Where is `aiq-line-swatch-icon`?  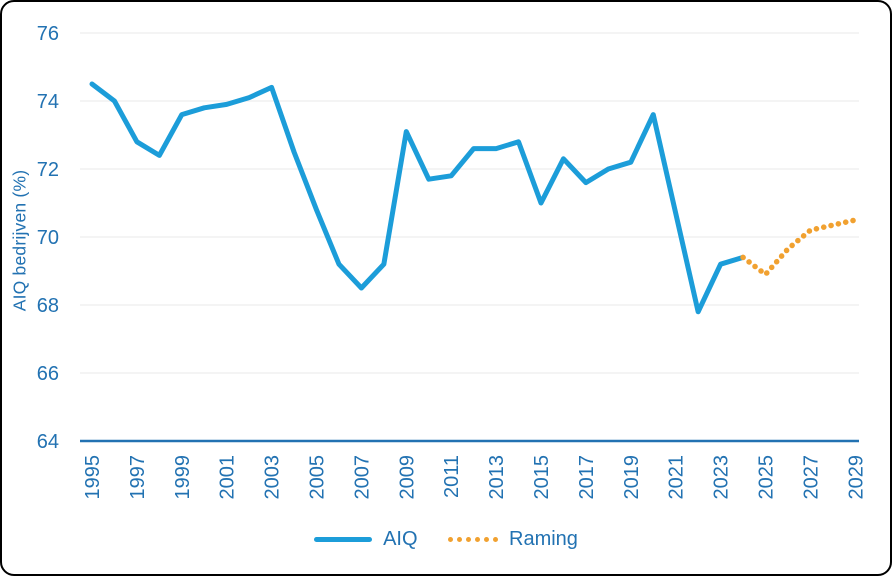 aiq-line-swatch-icon is located at coordinates (343, 539).